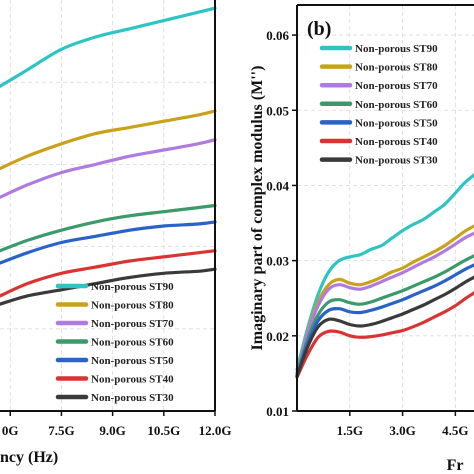  I want to click on x-tick-label: 1.5G, so click(350, 430).